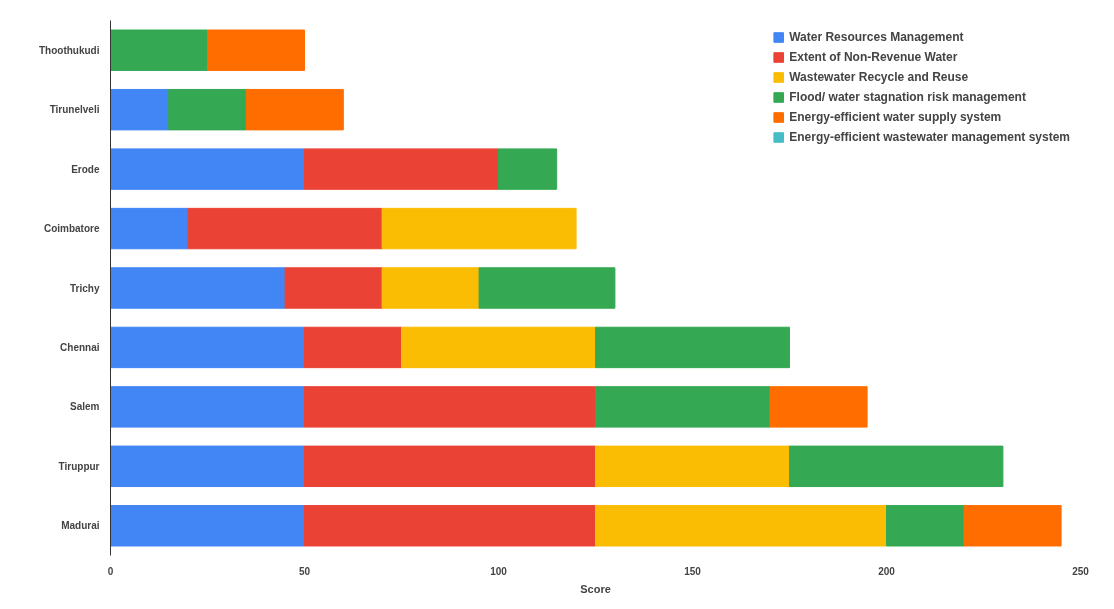 The height and width of the screenshot is (609, 1114). What do you see at coordinates (79, 466) in the screenshot?
I see `y-tick-label: Tiruppur` at bounding box center [79, 466].